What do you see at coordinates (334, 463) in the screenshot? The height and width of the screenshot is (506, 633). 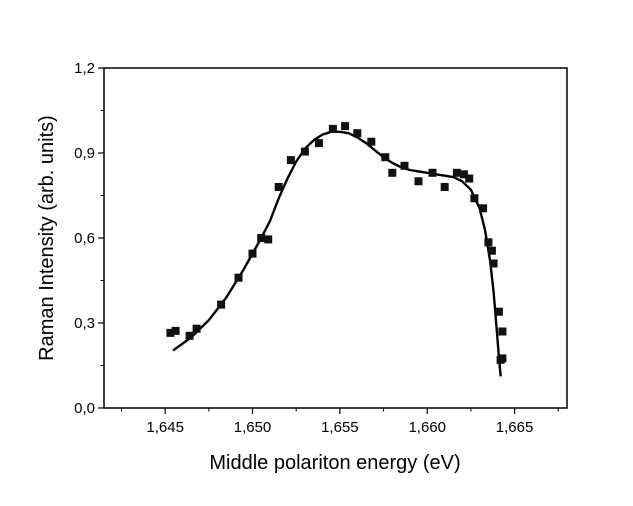 I see `x-axis-title: Middle polariton energy (eV)` at bounding box center [334, 463].